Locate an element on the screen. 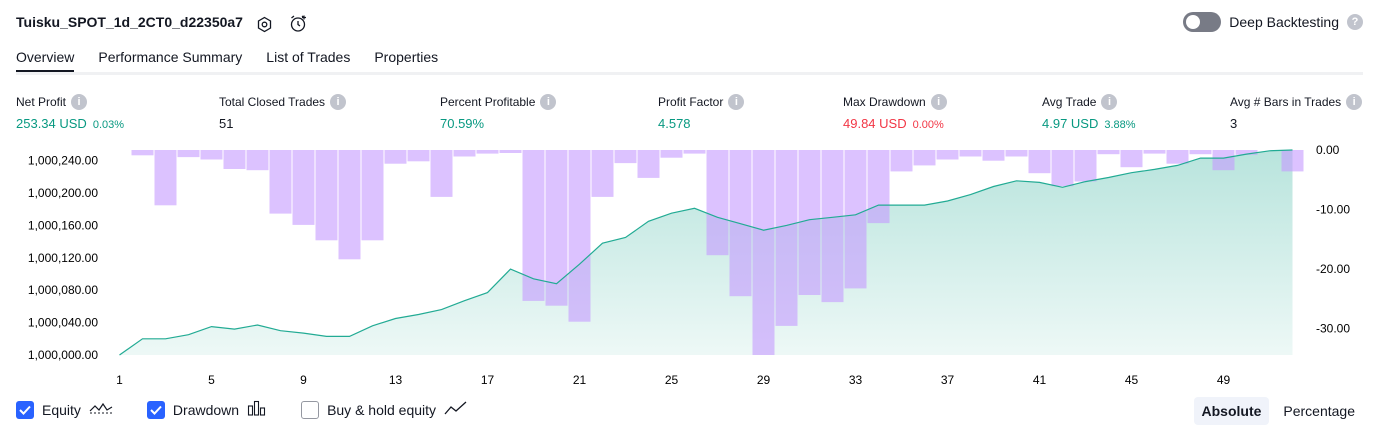 The width and height of the screenshot is (1379, 435). line-chart-icon is located at coordinates (456, 409).